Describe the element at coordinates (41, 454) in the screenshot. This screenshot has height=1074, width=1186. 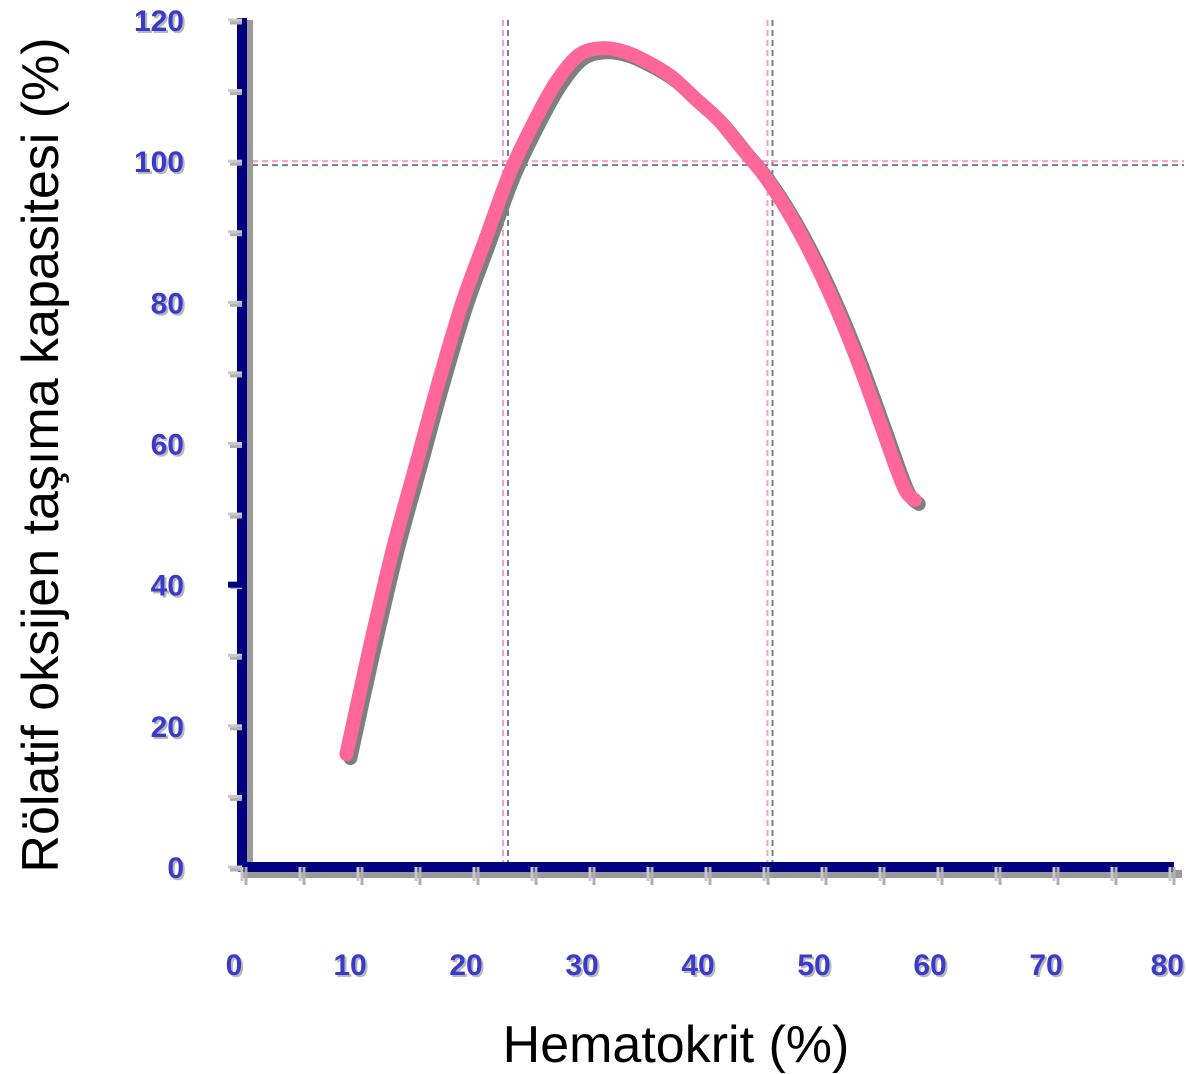
I see `y-axis-title: Rölatif oksijen taşıma kapasitesi (%)` at that location.